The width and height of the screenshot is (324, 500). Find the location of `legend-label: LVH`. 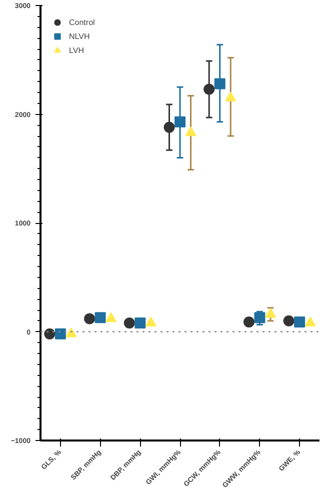

legend-label: LVH is located at coordinates (77, 50).